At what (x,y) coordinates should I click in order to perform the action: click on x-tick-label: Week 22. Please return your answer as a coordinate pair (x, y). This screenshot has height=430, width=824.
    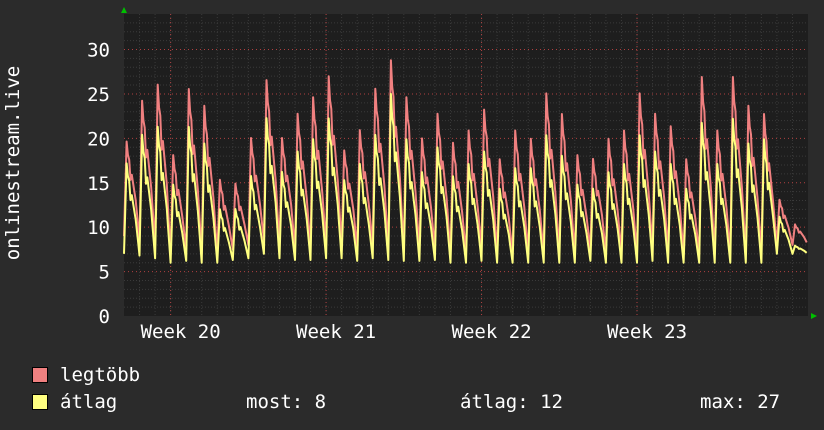
    Looking at the image, I should click on (492, 332).